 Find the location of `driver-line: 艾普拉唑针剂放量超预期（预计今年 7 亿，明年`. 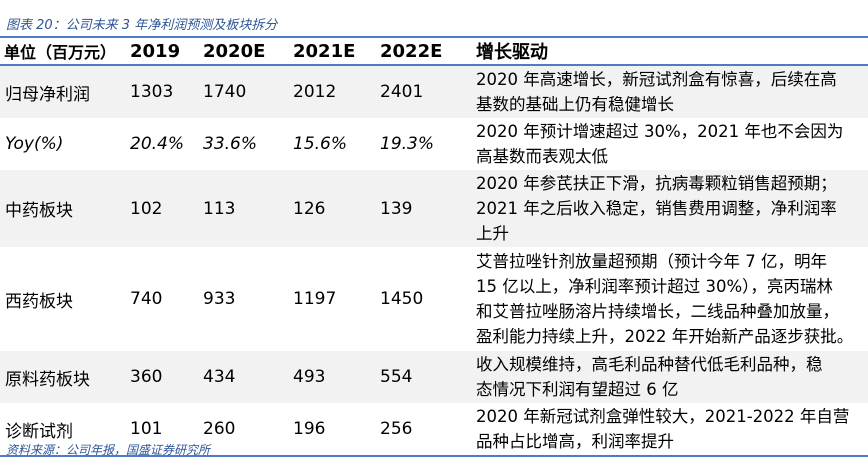

driver-line: 艾普拉唑针剂放量超预期（预计今年 7 亿，明年 is located at coordinates (651, 261).